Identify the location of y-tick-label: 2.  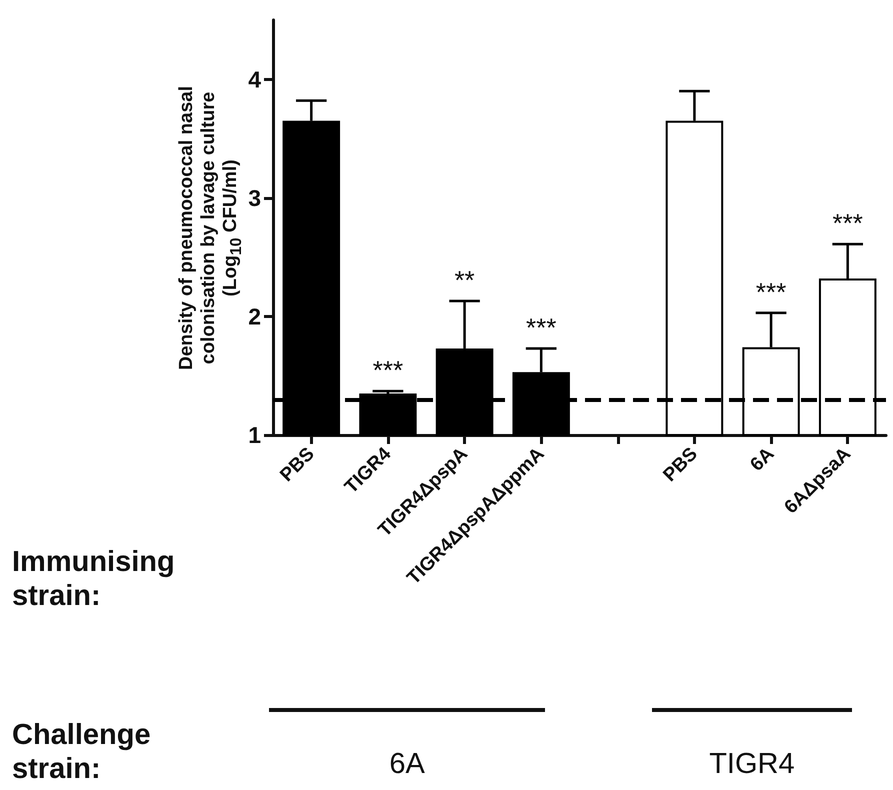
(254, 316).